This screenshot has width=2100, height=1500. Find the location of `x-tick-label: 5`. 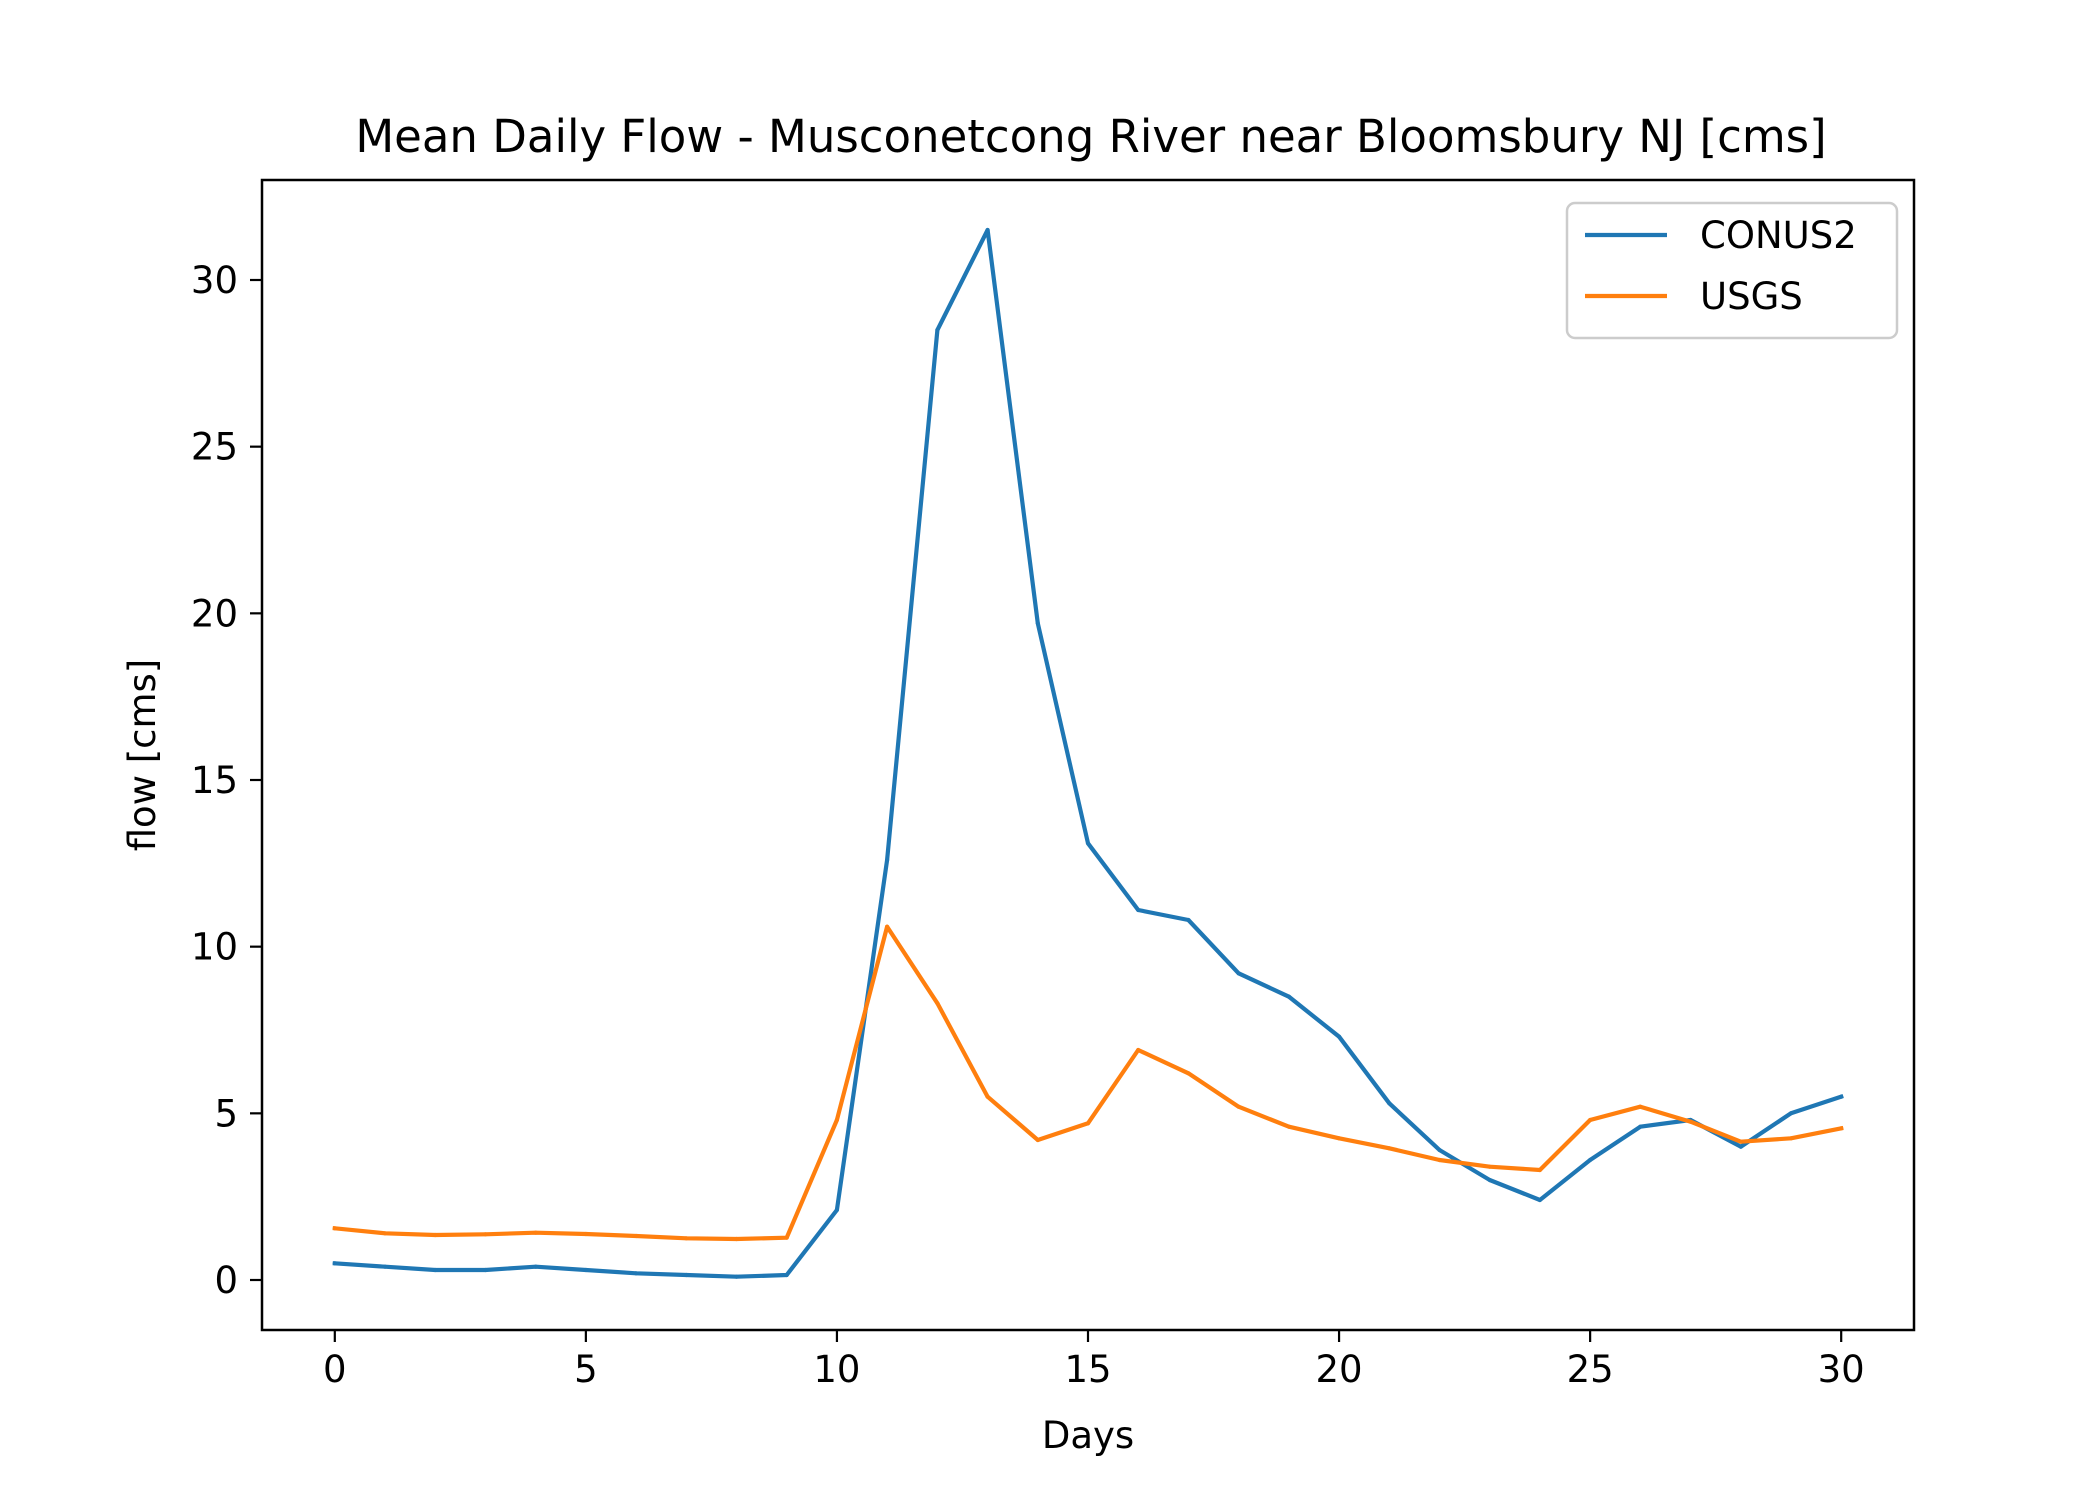

x-tick-label: 5 is located at coordinates (586, 1369).